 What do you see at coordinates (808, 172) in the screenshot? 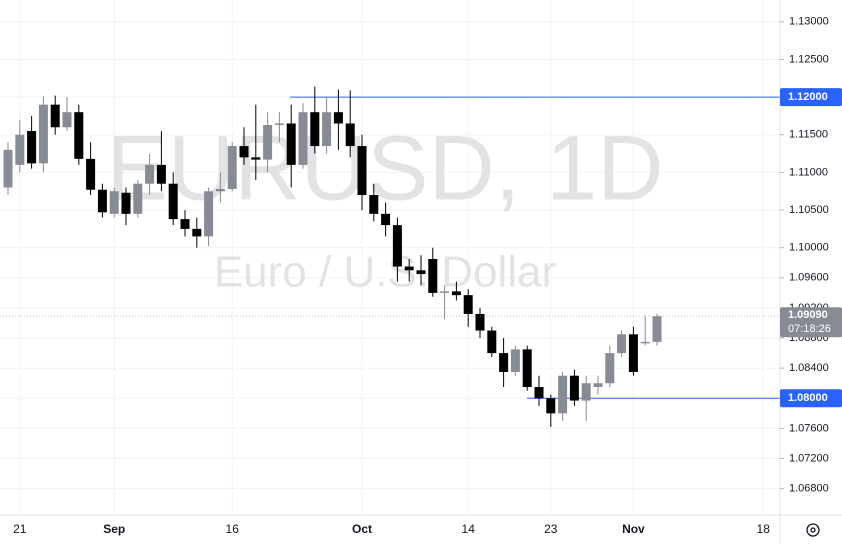
I see `y-tick-label: 1.11000` at bounding box center [808, 172].